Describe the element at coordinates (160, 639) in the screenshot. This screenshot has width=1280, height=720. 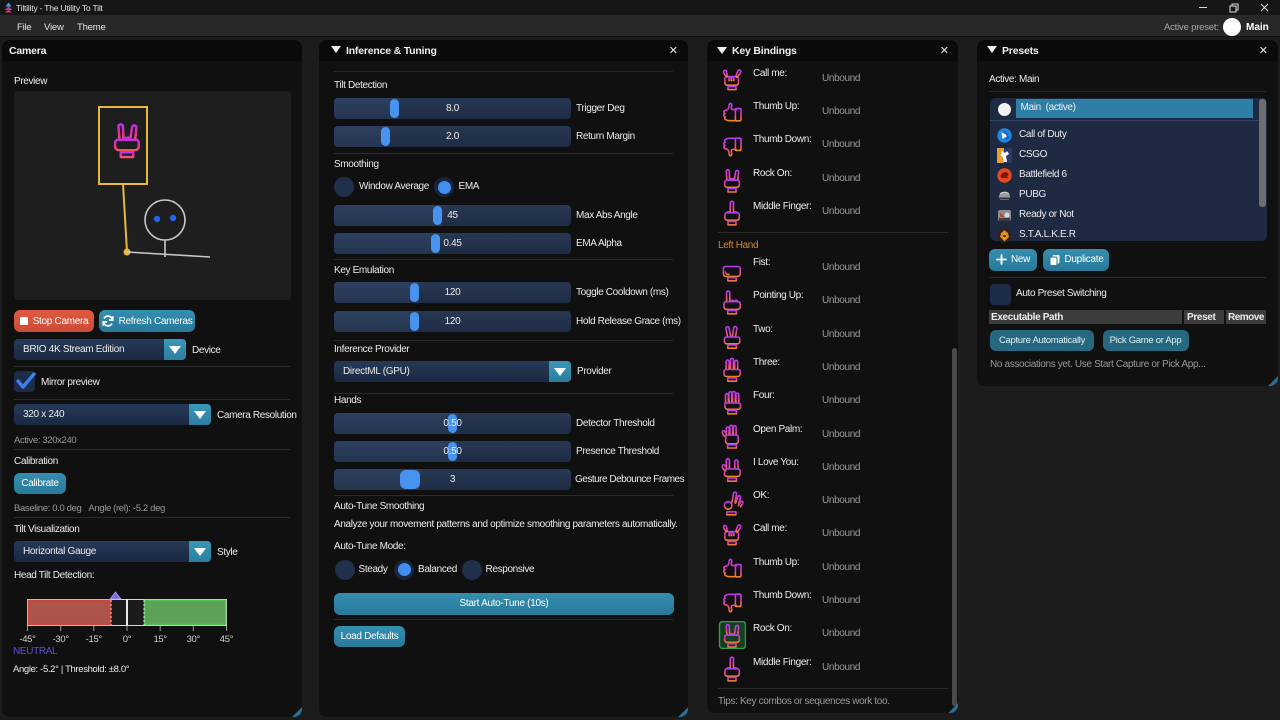
I see `svg-text: 15°` at that location.